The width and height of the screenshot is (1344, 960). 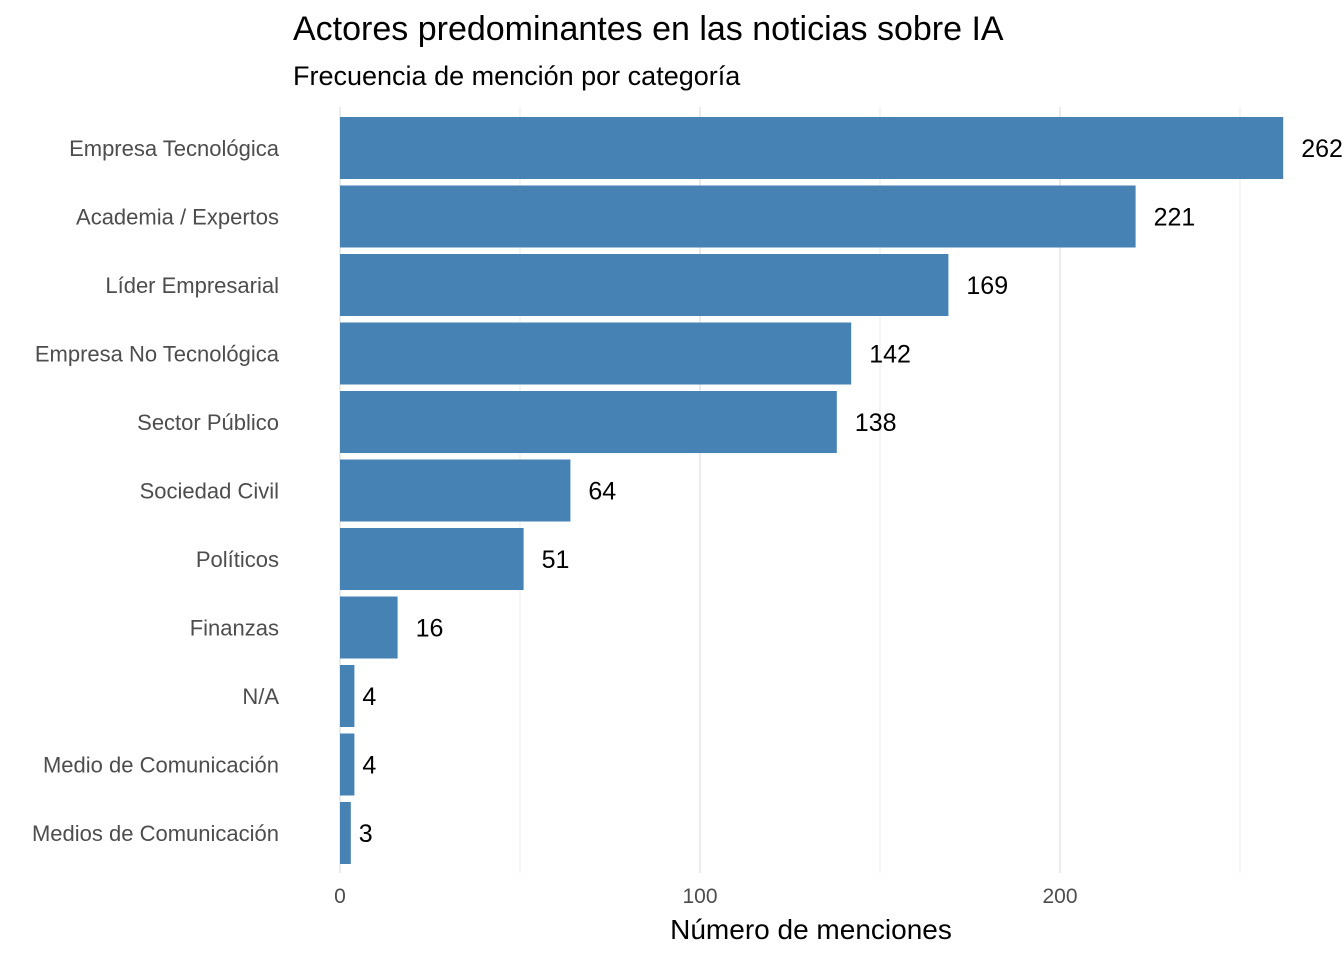 I want to click on x-tick-label: 100, so click(x=699, y=896).